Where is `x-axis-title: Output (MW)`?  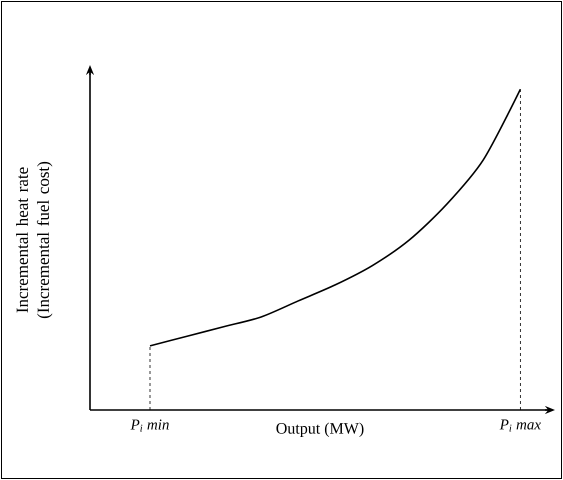
x-axis-title: Output (MW) is located at coordinates (320, 429).